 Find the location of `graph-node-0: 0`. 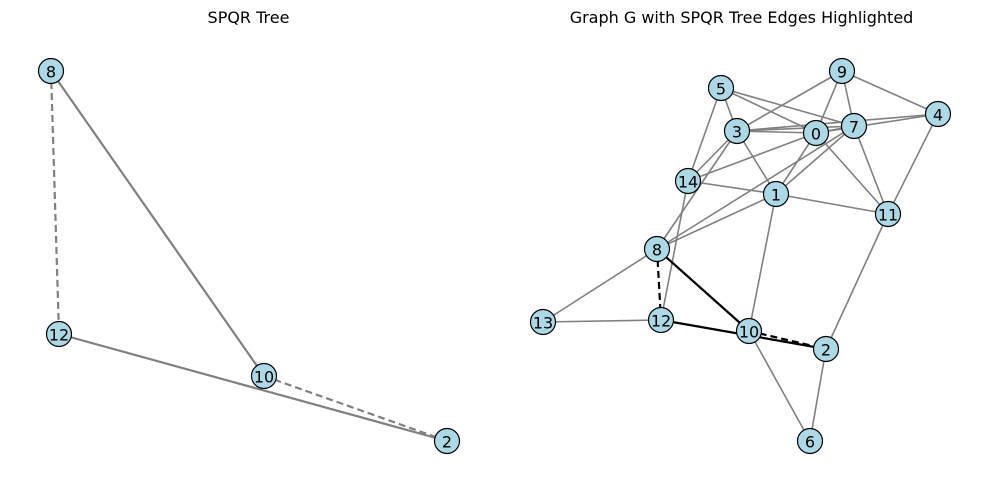

graph-node-0: 0 is located at coordinates (816, 133).